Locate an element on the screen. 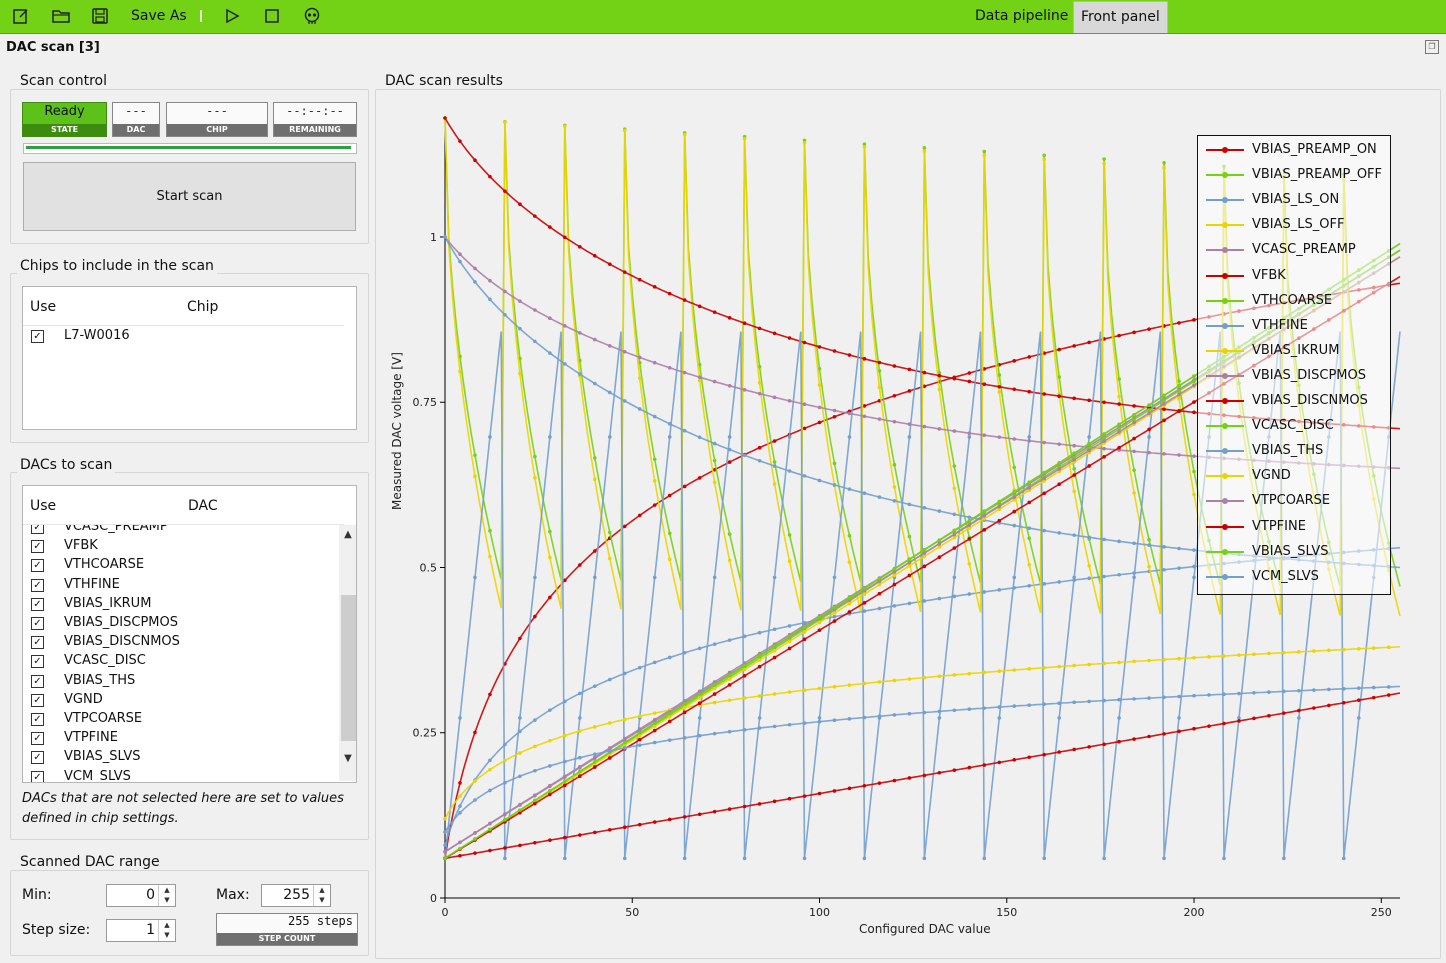 This screenshot has width=1446, height=963. chip-use-checkbox: ✓ is located at coordinates (37, 336).